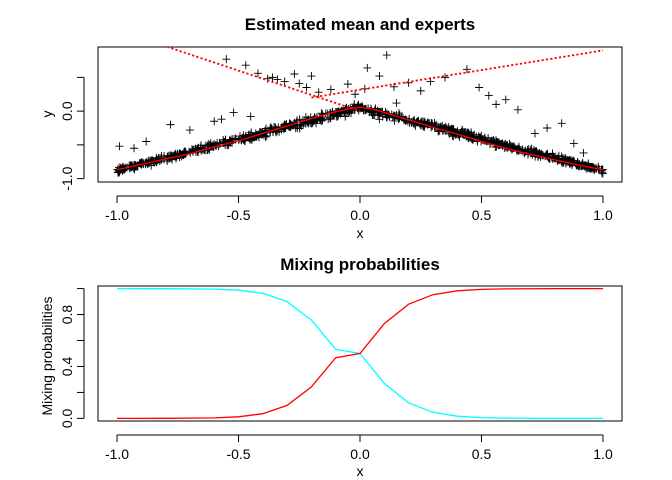 This screenshot has width=672, height=480. I want to click on panel2-y-label: Mixing probabilities, so click(47, 355).